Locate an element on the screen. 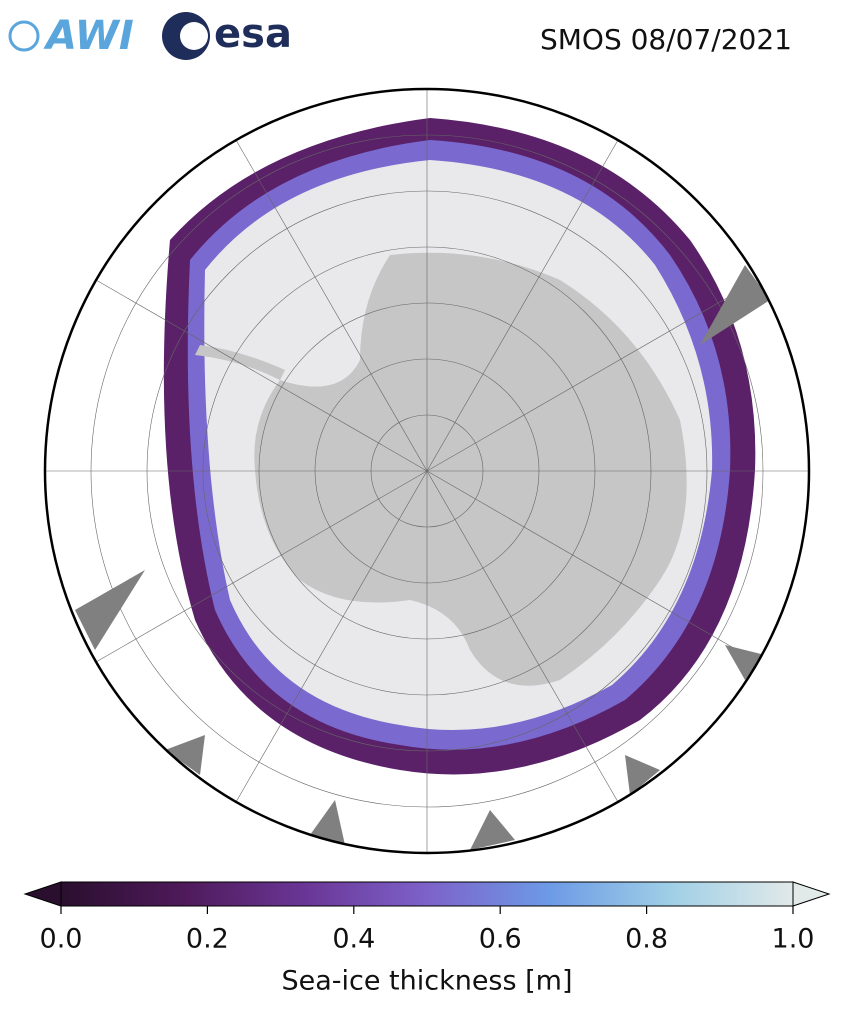 This screenshot has width=854, height=1026. awi-logo: AWI is located at coordinates (71, 36).